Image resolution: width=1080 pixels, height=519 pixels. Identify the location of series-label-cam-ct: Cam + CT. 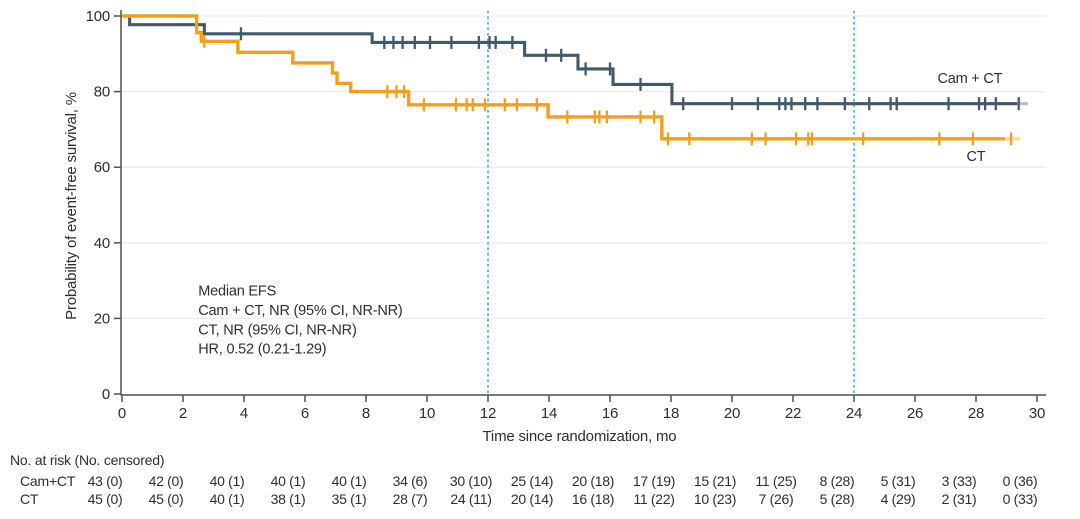
(969, 79).